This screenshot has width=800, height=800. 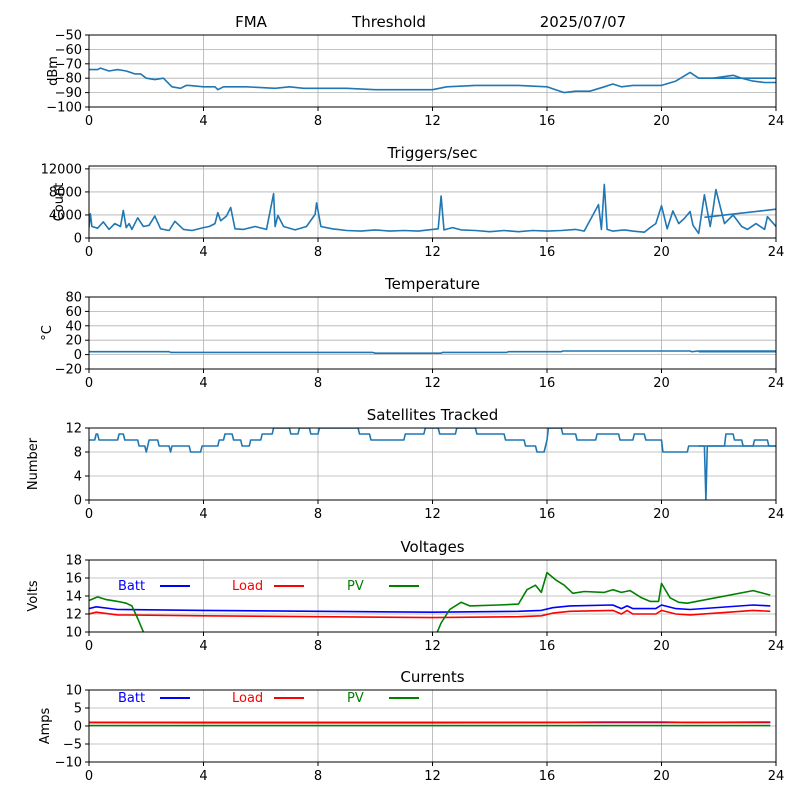 What do you see at coordinates (73, 298) in the screenshot?
I see `y-tick-label: 80` at bounding box center [73, 298].